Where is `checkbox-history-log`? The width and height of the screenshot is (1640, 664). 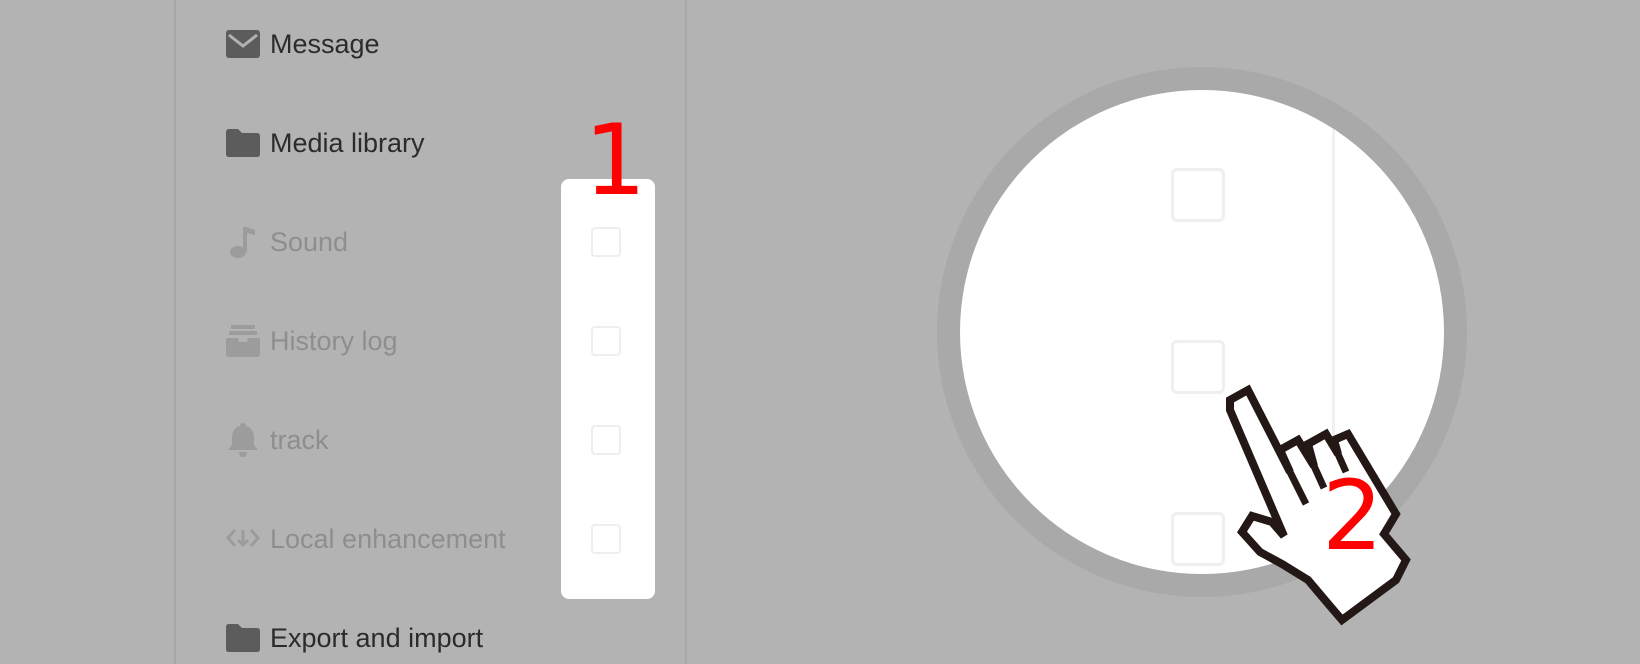
checkbox-history-log is located at coordinates (606, 341).